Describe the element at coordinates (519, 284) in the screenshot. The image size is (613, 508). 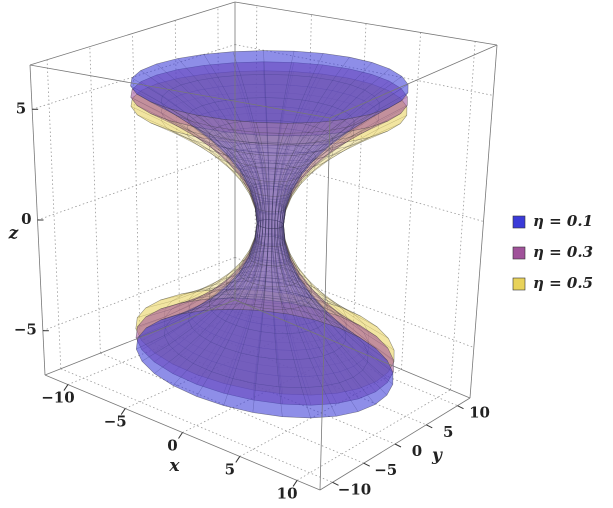
I see `legend-swatch` at that location.